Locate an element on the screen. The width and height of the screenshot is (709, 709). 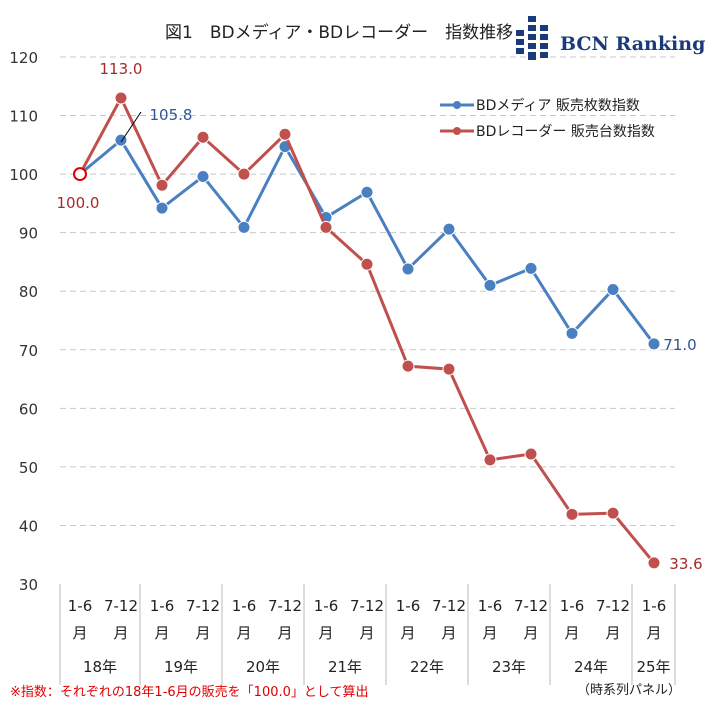
x-year-label: 23年 is located at coordinates (509, 667).